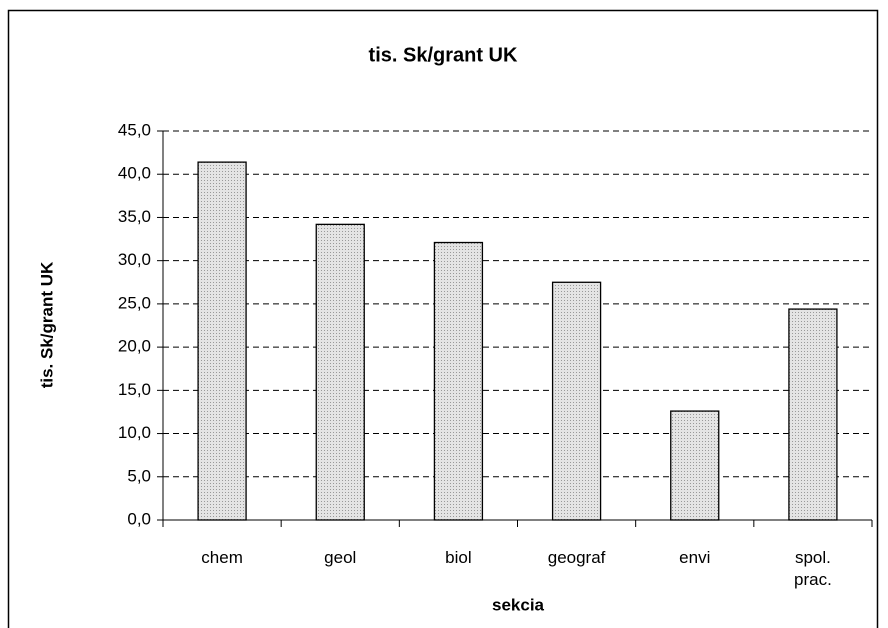  I want to click on y-axis-title: tis. Sk/grant UK, so click(46, 324).